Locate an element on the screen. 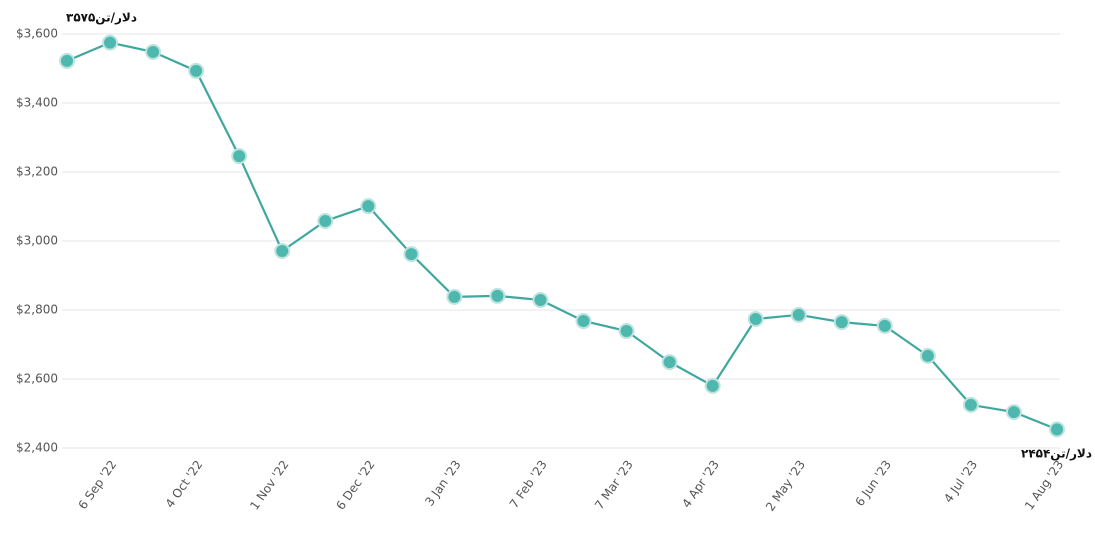 The width and height of the screenshot is (1095, 542). x-tick-label: 6 Sep '22 is located at coordinates (98, 485).